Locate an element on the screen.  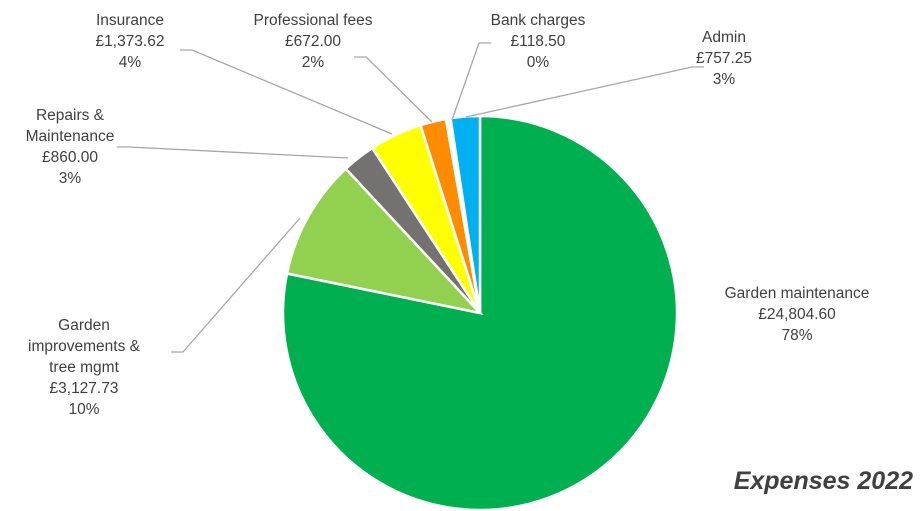
leader-line-insurance is located at coordinates (286, 92).